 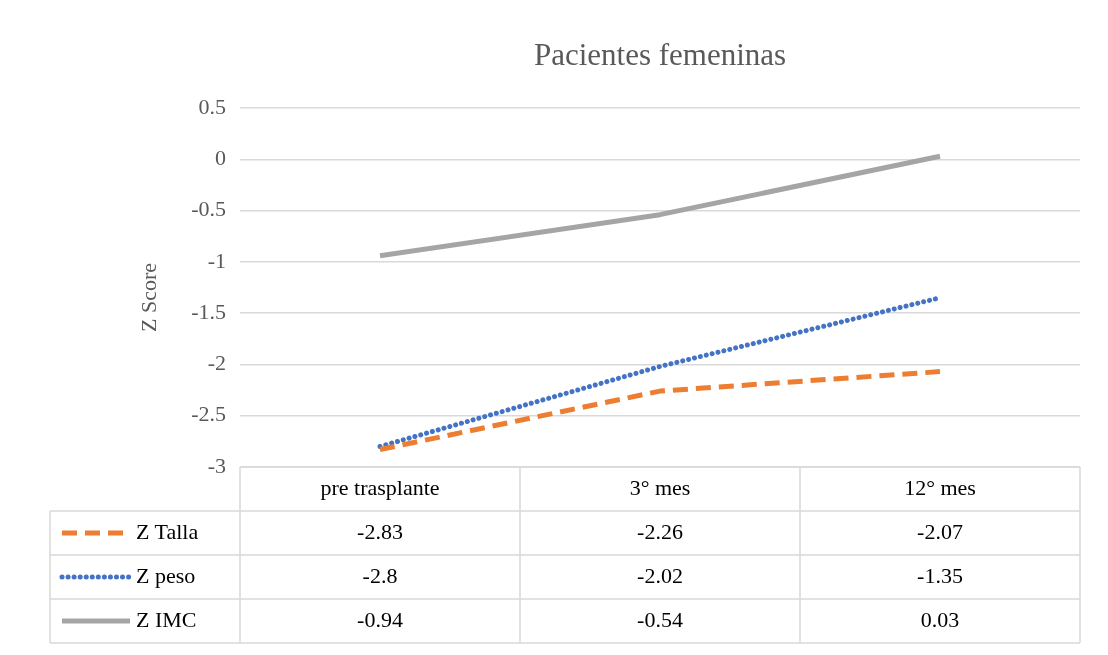 What do you see at coordinates (660, 619) in the screenshot?
I see `data-label: -0.54` at bounding box center [660, 619].